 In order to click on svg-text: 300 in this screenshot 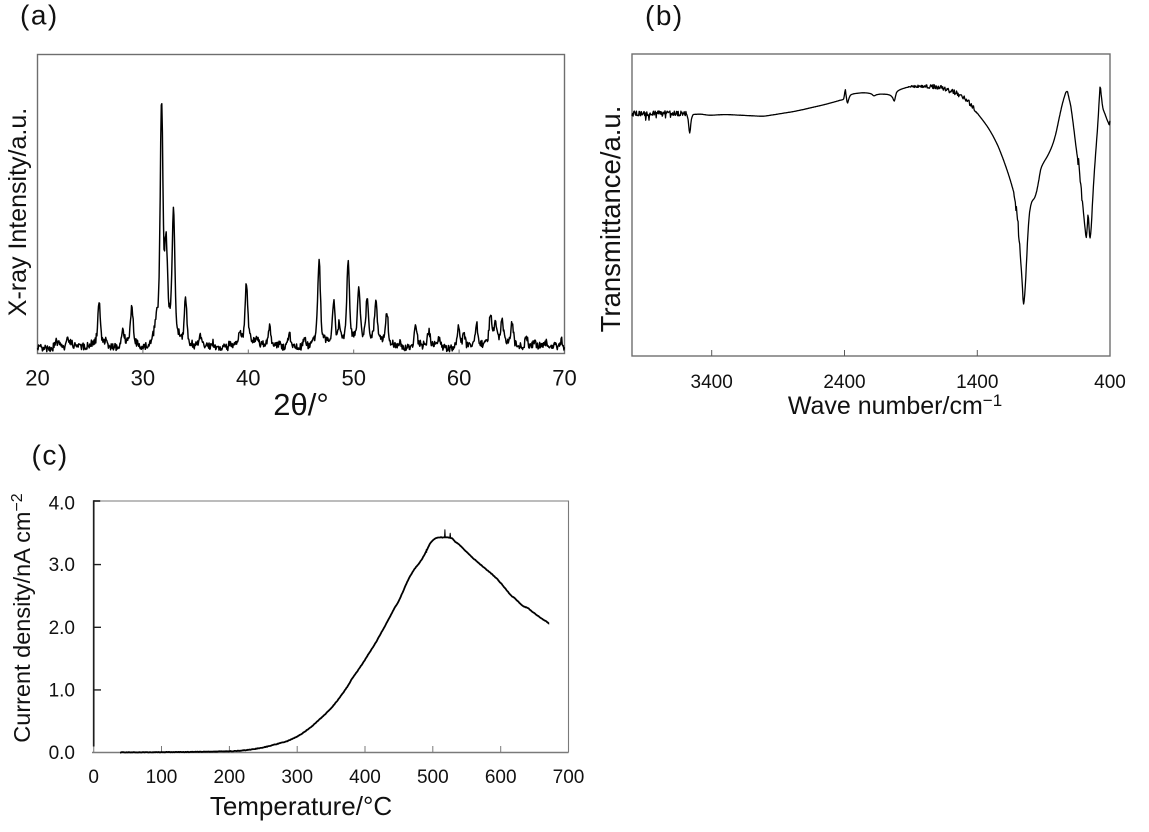, I will do `click(297, 777)`.